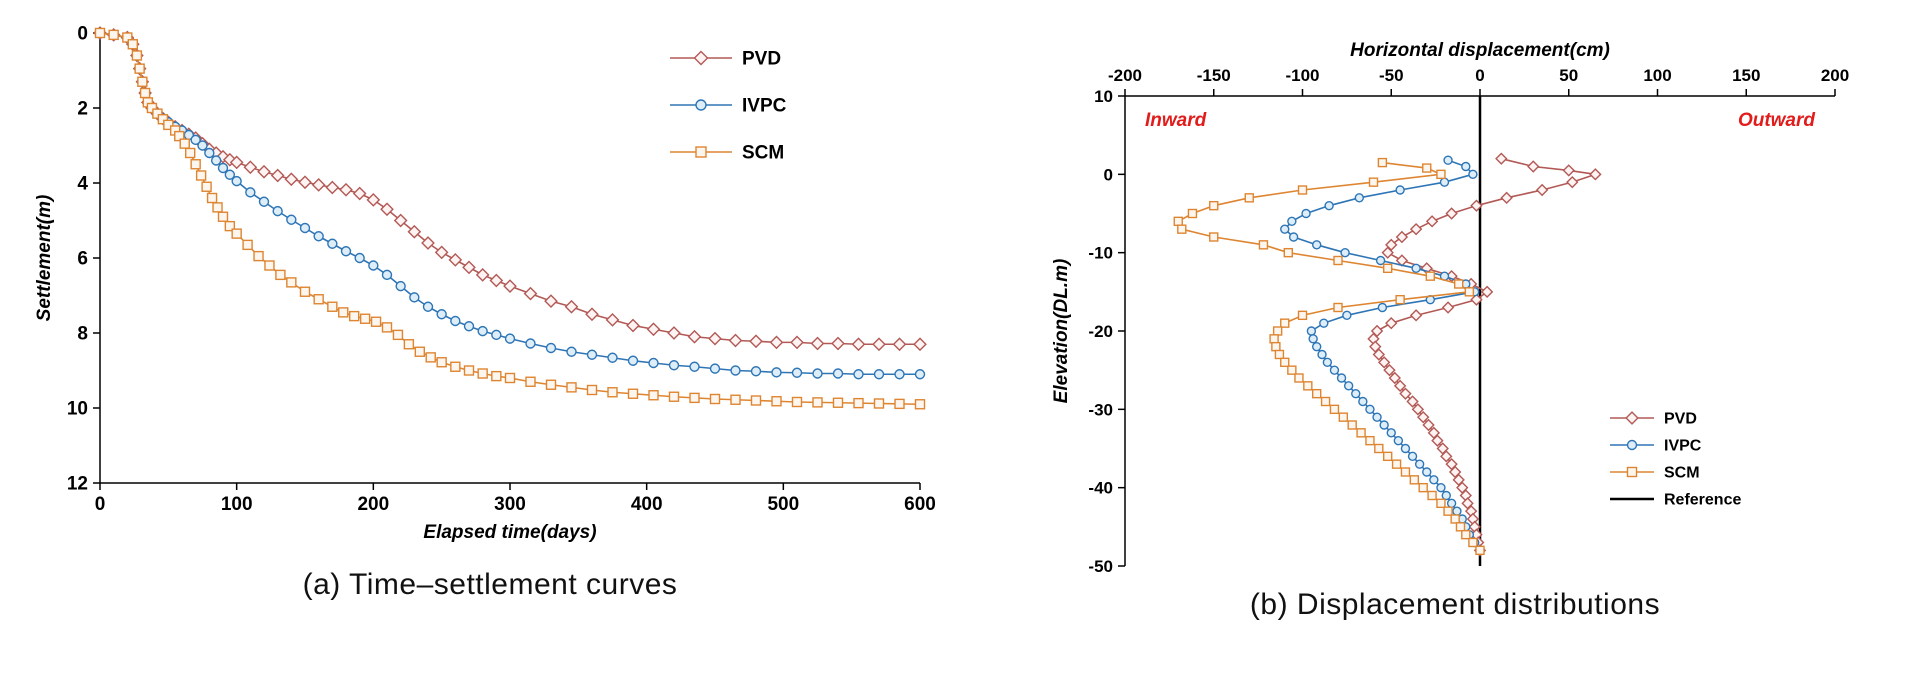 The width and height of the screenshot is (1920, 684). Describe the element at coordinates (920, 504) in the screenshot. I see `svg-text: 600` at that location.